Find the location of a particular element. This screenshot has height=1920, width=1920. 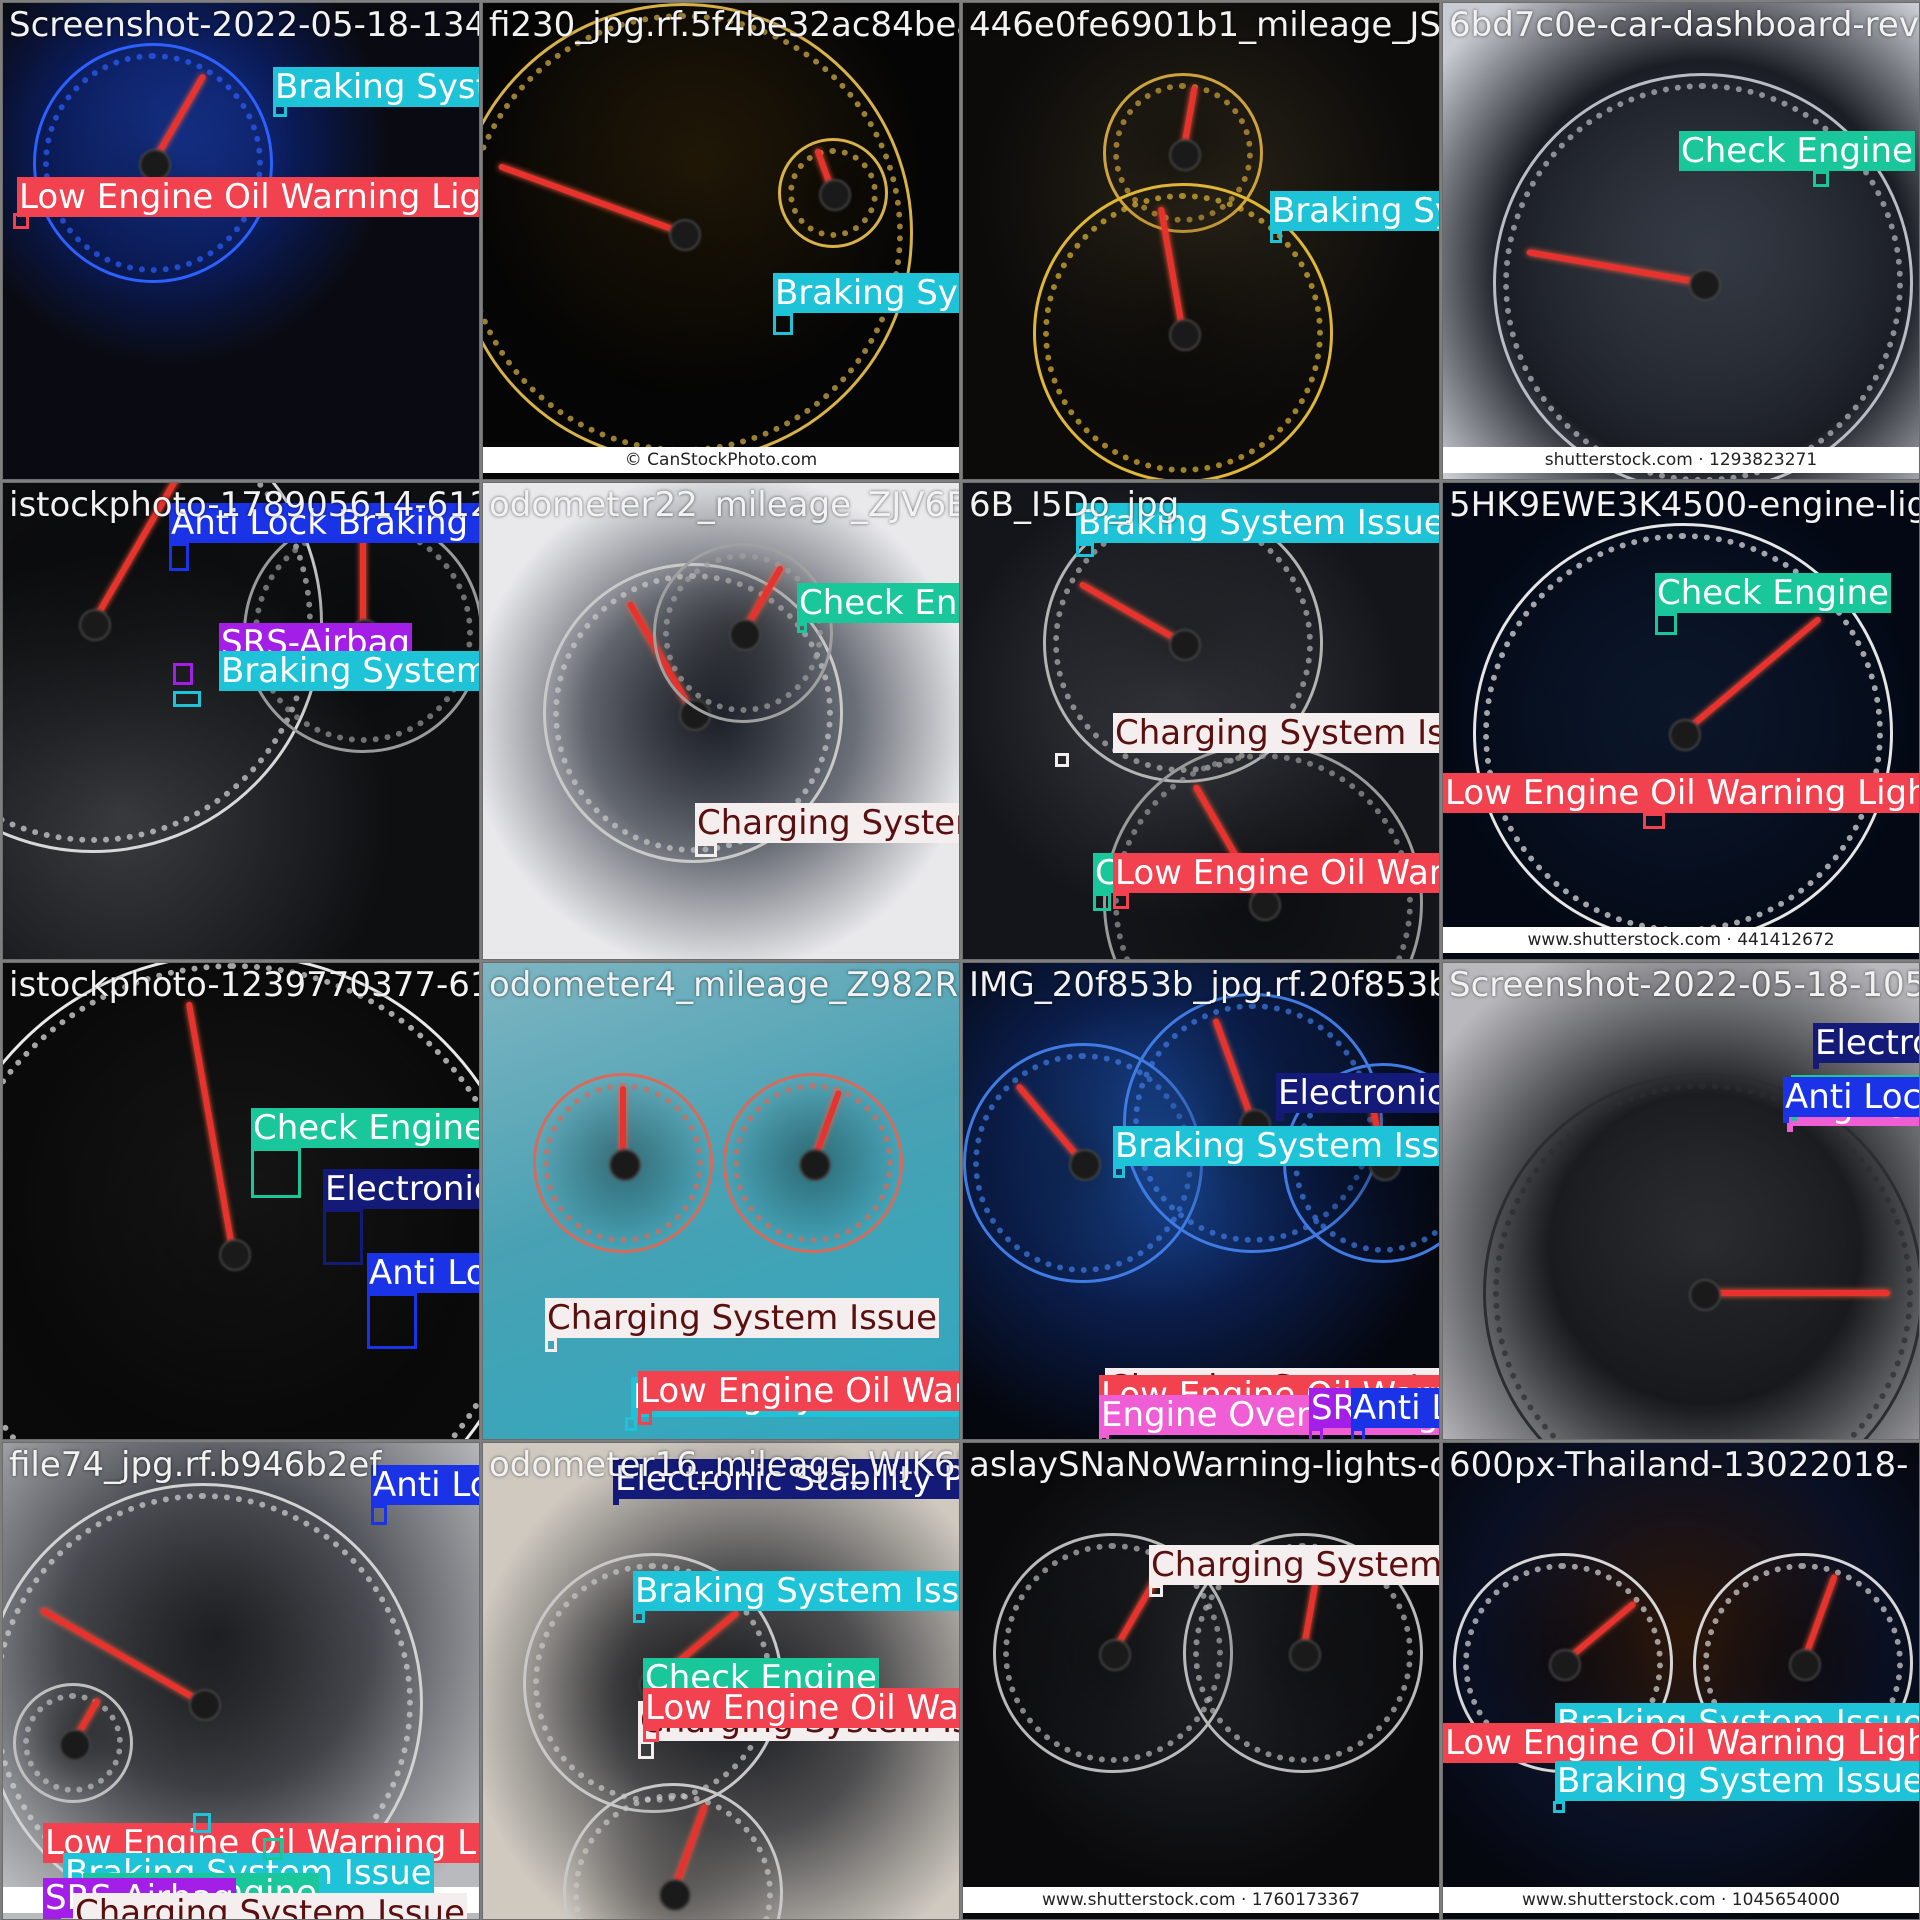

tile-filename: fi230_jpg.rf.5f4be32ac84bea446e0fe6901b1 is located at coordinates (724, 25).